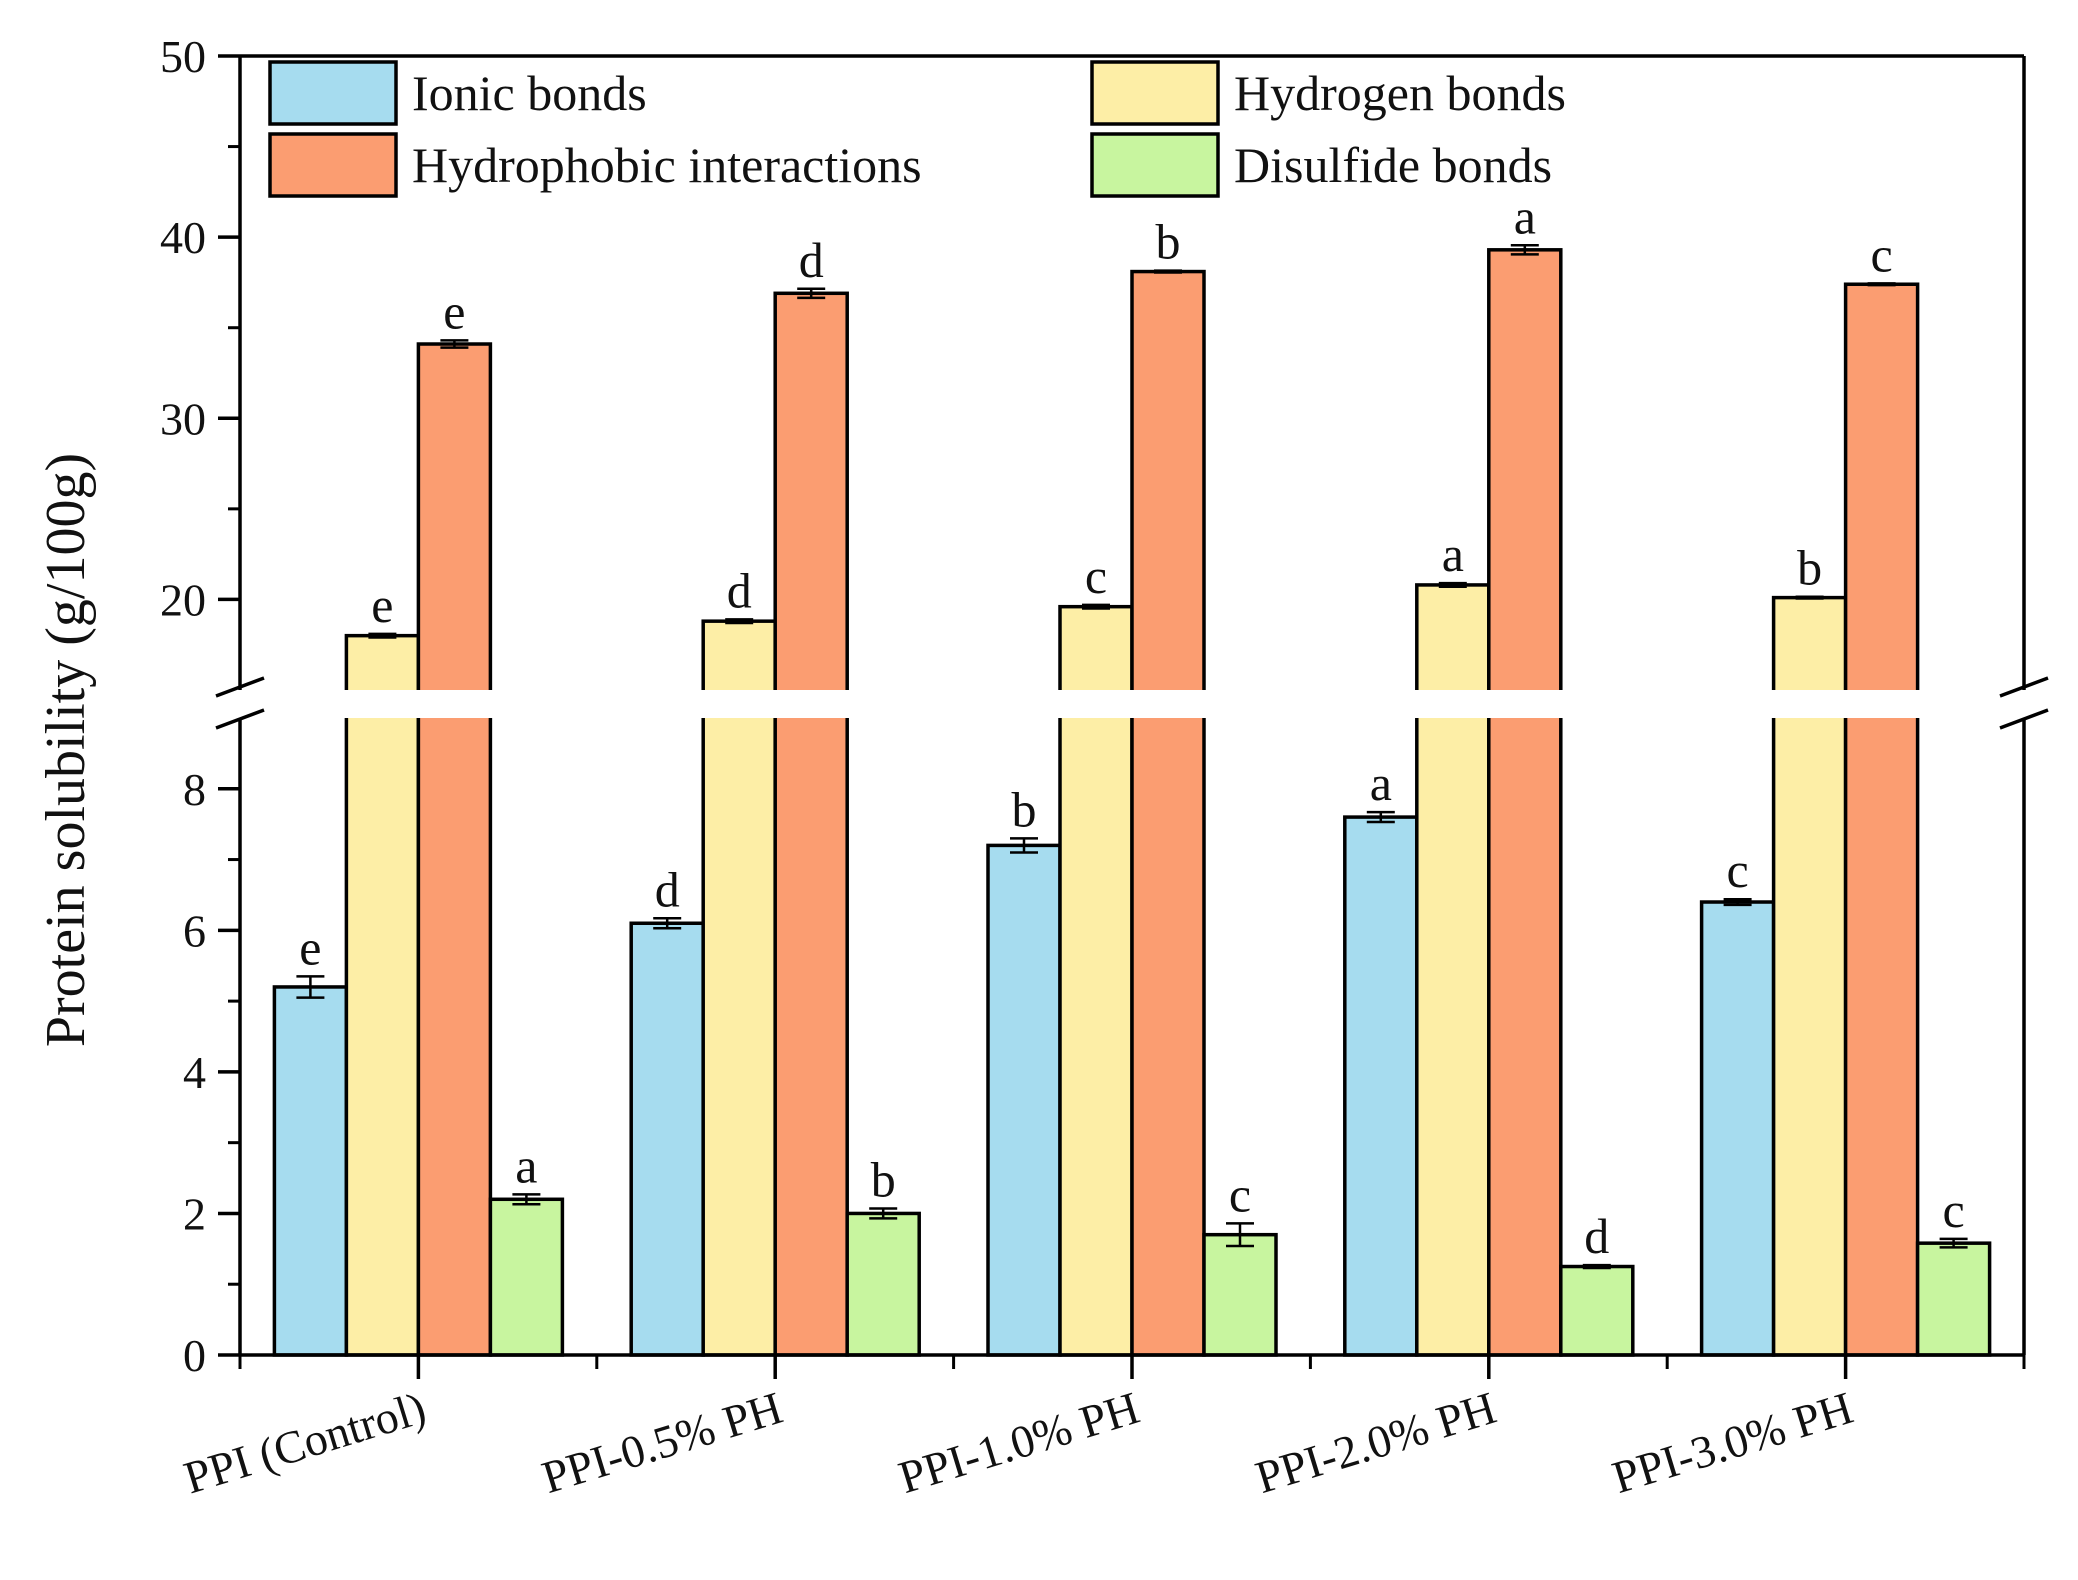 This screenshot has width=2078, height=1580. Describe the element at coordinates (811, 260) in the screenshot. I see `significance-letter-2-1: d` at that location.